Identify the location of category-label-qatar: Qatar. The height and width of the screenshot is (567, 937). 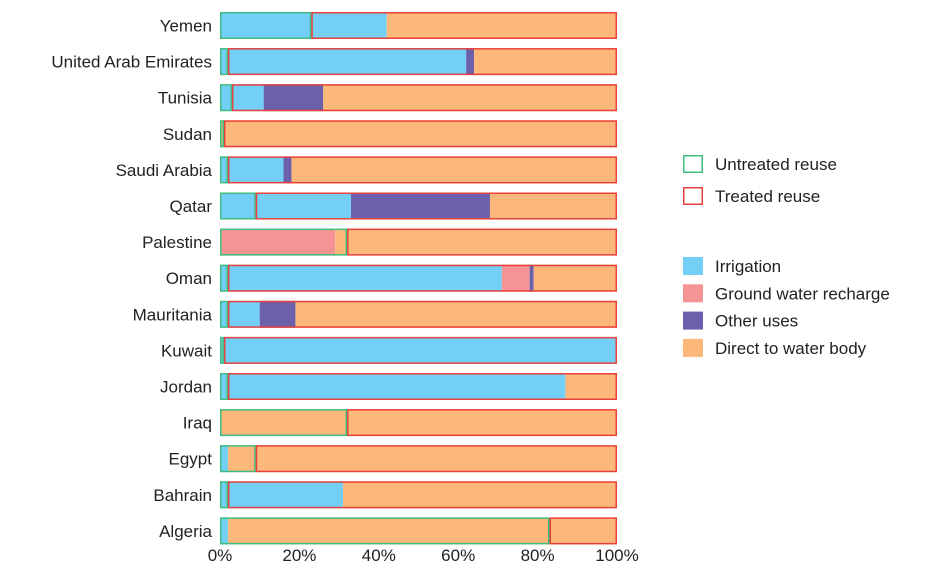
(190, 206).